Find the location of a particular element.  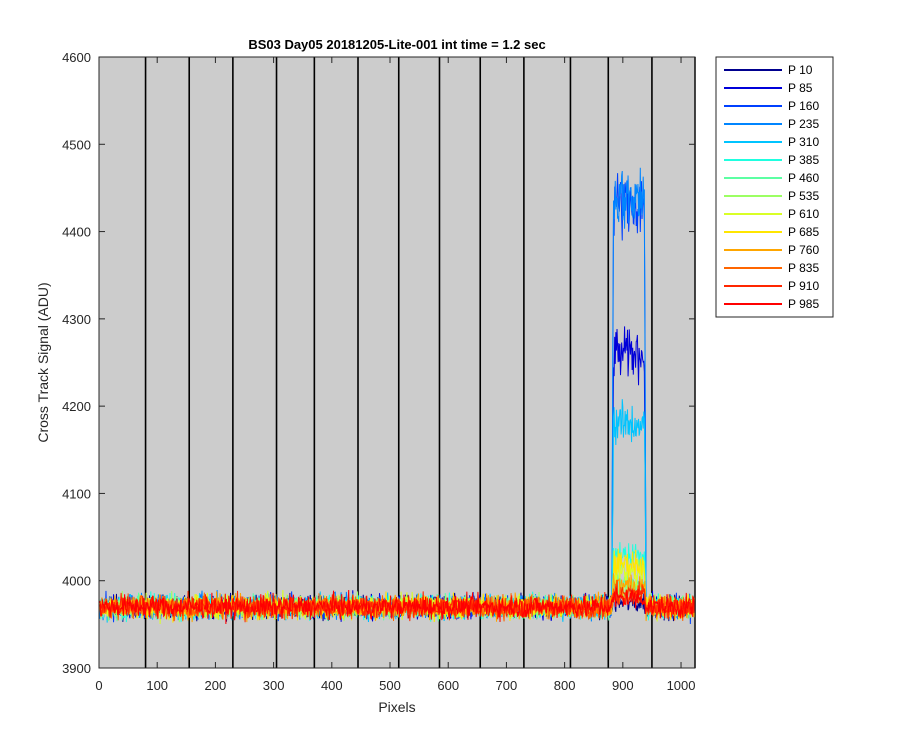

legend-label: P 160 is located at coordinates (803, 106).